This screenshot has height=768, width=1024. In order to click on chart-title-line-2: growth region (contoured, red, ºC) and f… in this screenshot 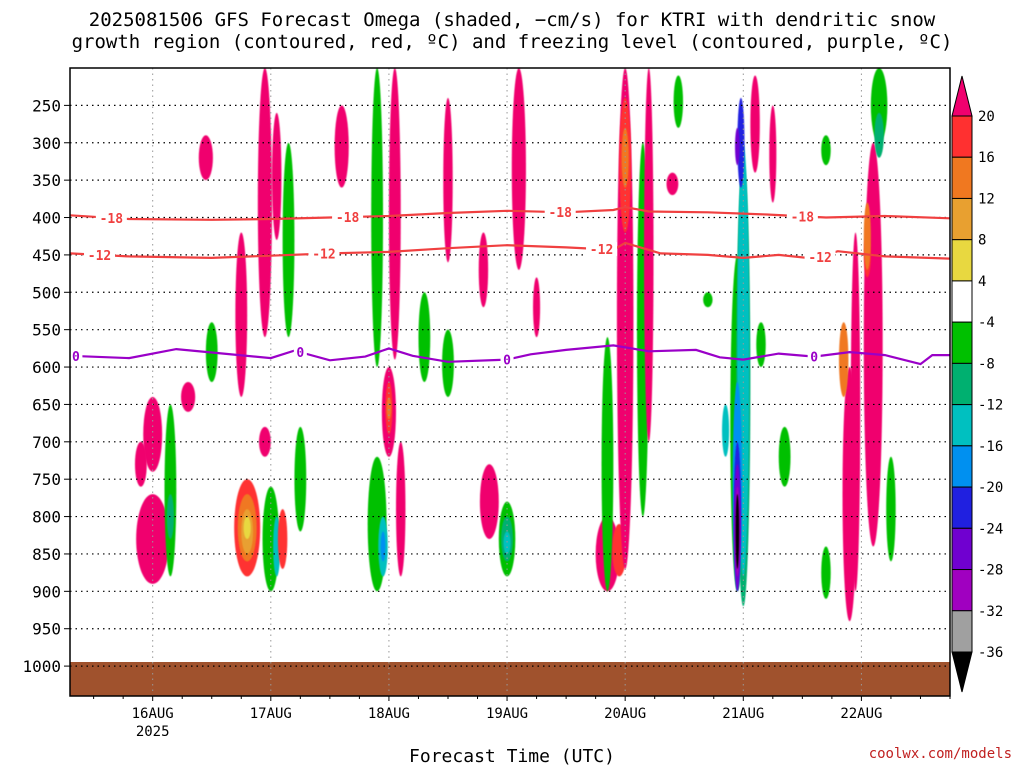, I will do `click(512, 42)`.